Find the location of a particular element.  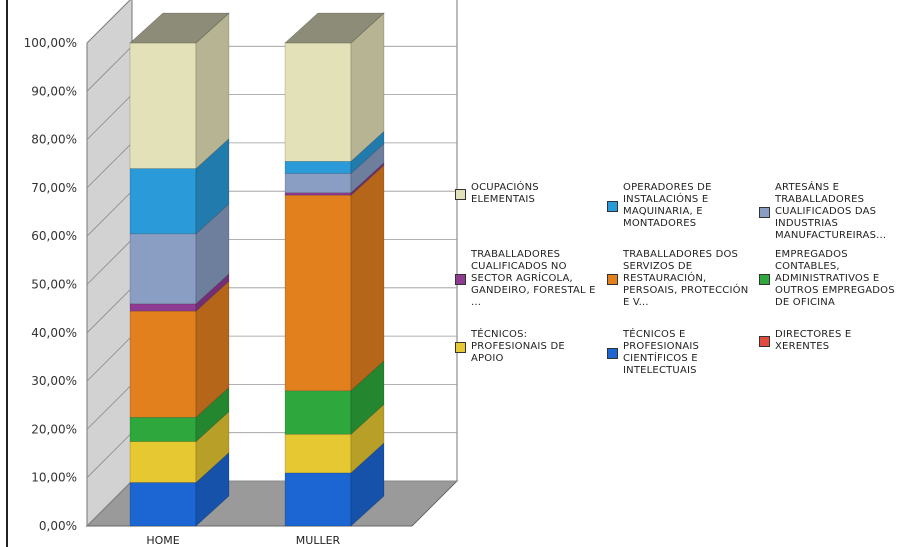

y-tick-label: 90,00% is located at coordinates (54, 91).